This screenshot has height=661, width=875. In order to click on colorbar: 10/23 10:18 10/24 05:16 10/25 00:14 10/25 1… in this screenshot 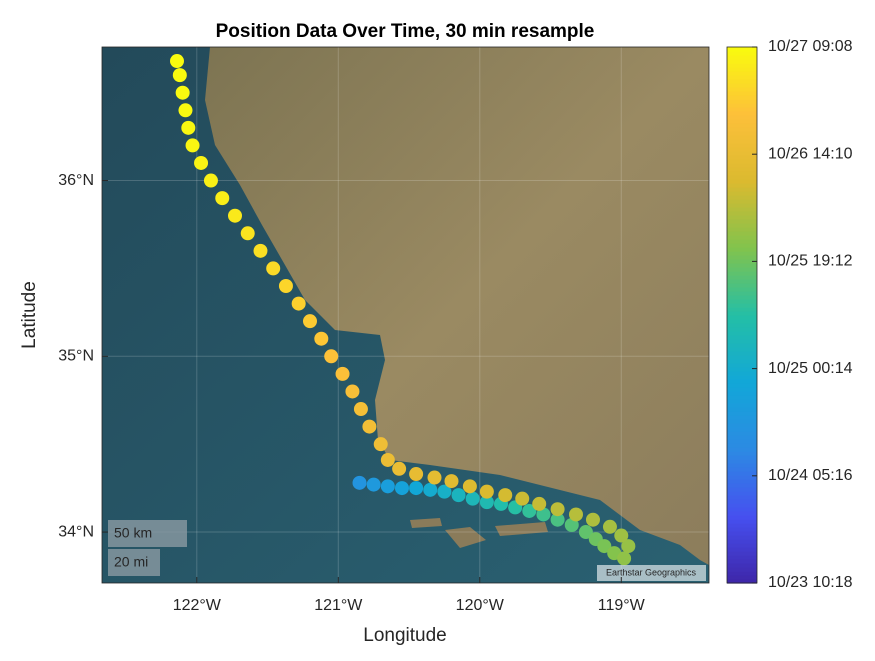, I will do `click(789, 314)`.